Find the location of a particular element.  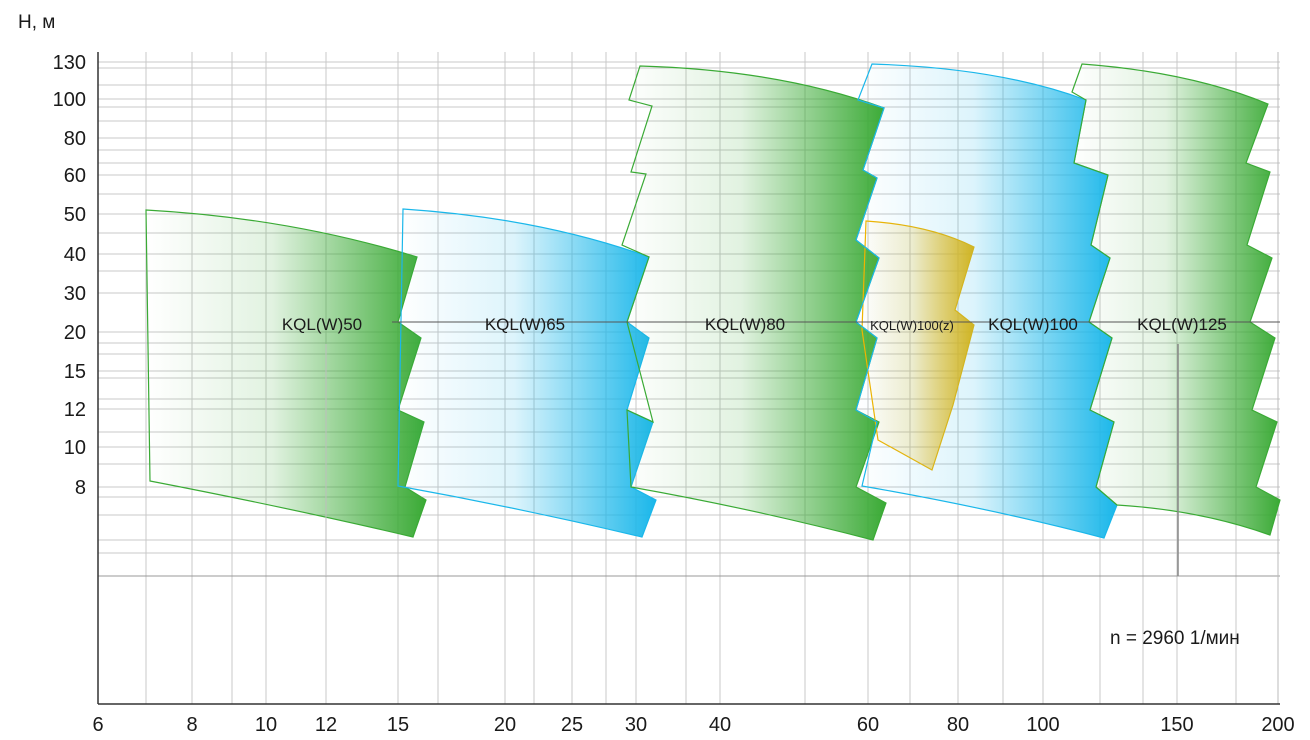

y-axis-title: H, м is located at coordinates (36, 22).